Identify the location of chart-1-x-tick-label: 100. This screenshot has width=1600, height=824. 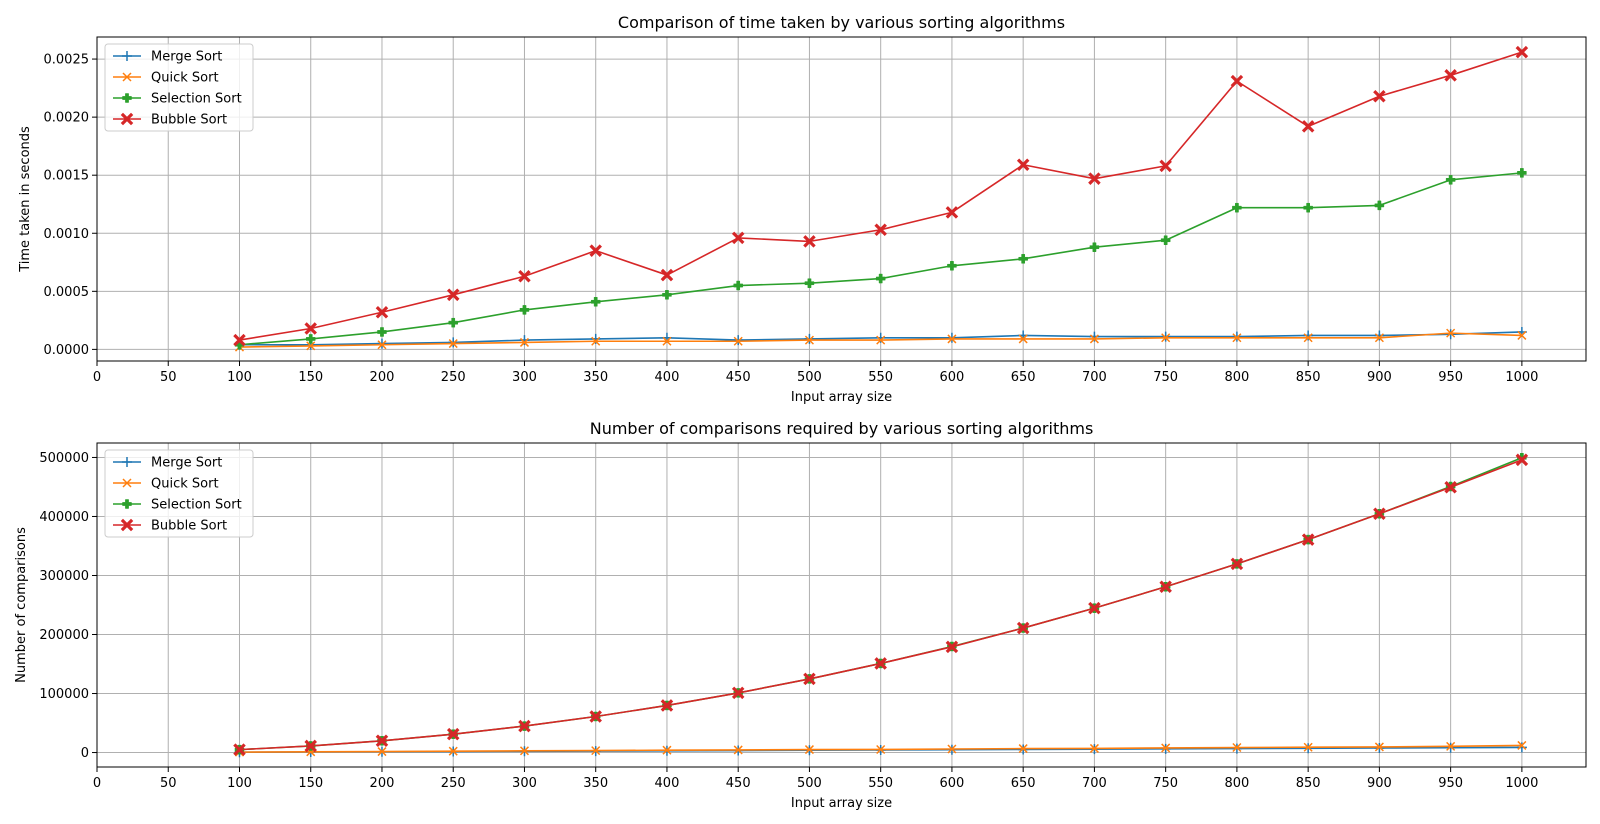
(239, 377).